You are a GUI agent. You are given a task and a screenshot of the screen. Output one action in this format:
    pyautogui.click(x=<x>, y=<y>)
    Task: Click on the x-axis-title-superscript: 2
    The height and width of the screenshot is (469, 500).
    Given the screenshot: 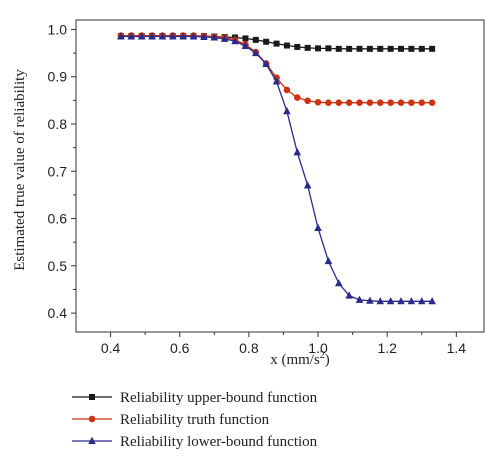 What is the action you would take?
    pyautogui.click(x=322, y=355)
    